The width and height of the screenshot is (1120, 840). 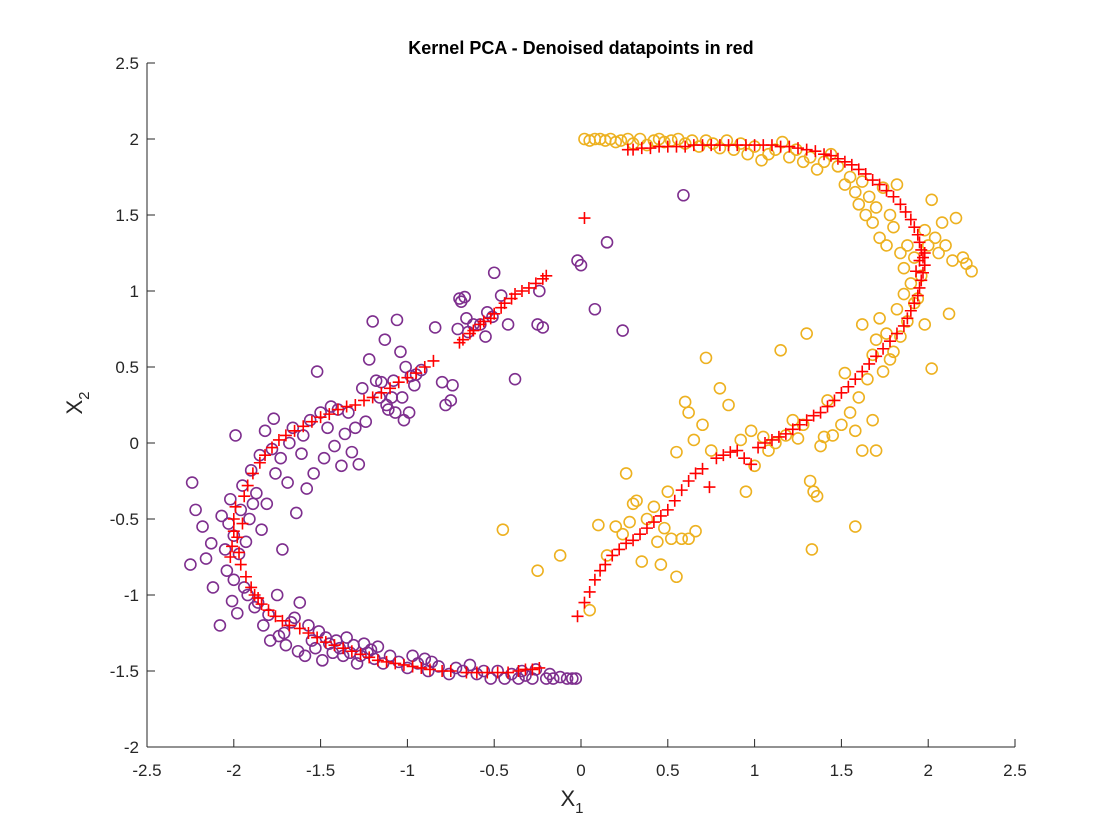 What do you see at coordinates (127, 215) in the screenshot?
I see `y-tick-label: 1.5` at bounding box center [127, 215].